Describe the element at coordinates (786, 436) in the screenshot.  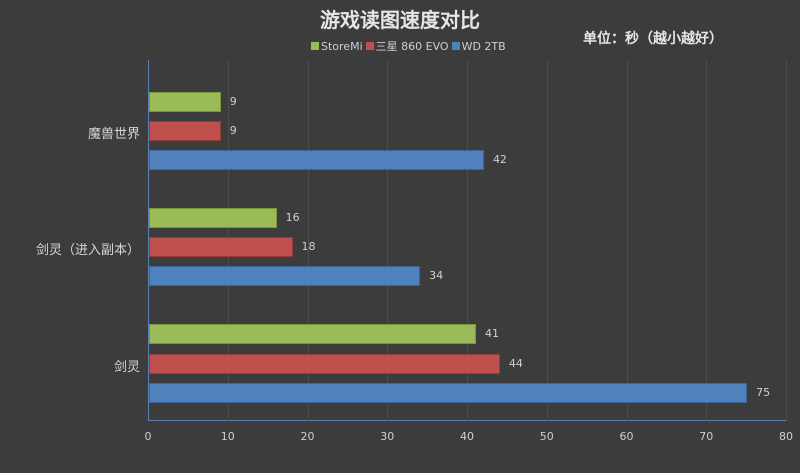
I see `x-tick-label: 80` at that location.